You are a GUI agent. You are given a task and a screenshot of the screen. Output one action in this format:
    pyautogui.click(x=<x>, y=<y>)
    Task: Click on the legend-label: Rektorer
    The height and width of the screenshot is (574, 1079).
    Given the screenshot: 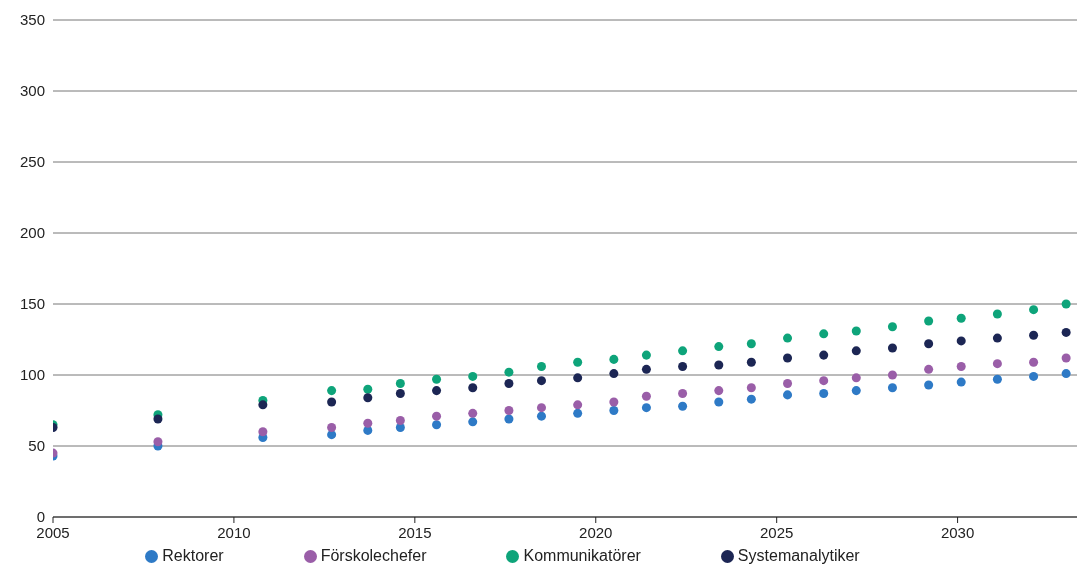 What is the action you would take?
    pyautogui.click(x=193, y=555)
    